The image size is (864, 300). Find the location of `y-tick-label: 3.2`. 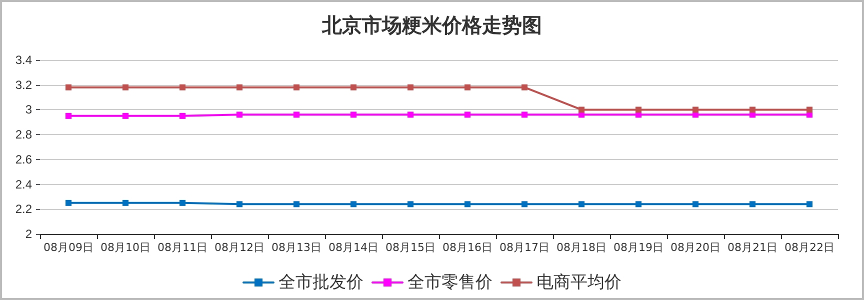

y-tick-label: 3.2 is located at coordinates (23, 85).